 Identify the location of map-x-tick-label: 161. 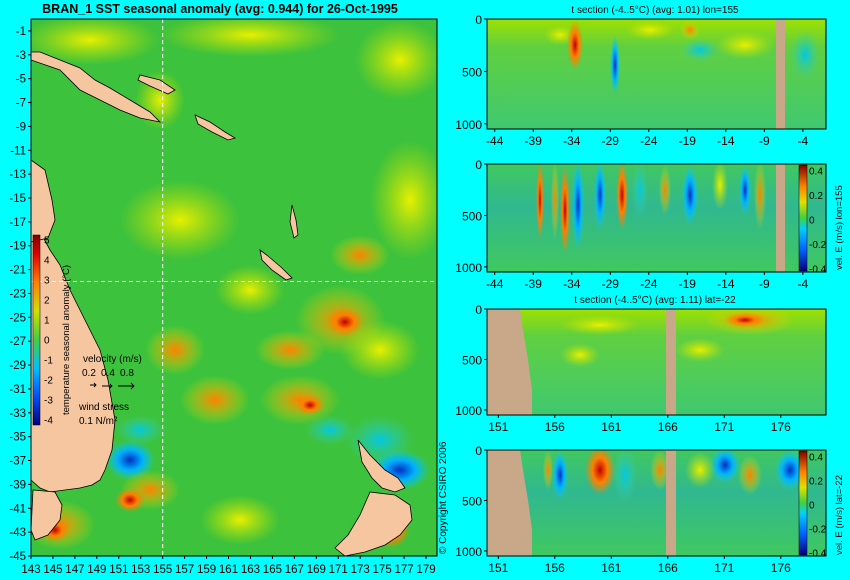
(228, 570).